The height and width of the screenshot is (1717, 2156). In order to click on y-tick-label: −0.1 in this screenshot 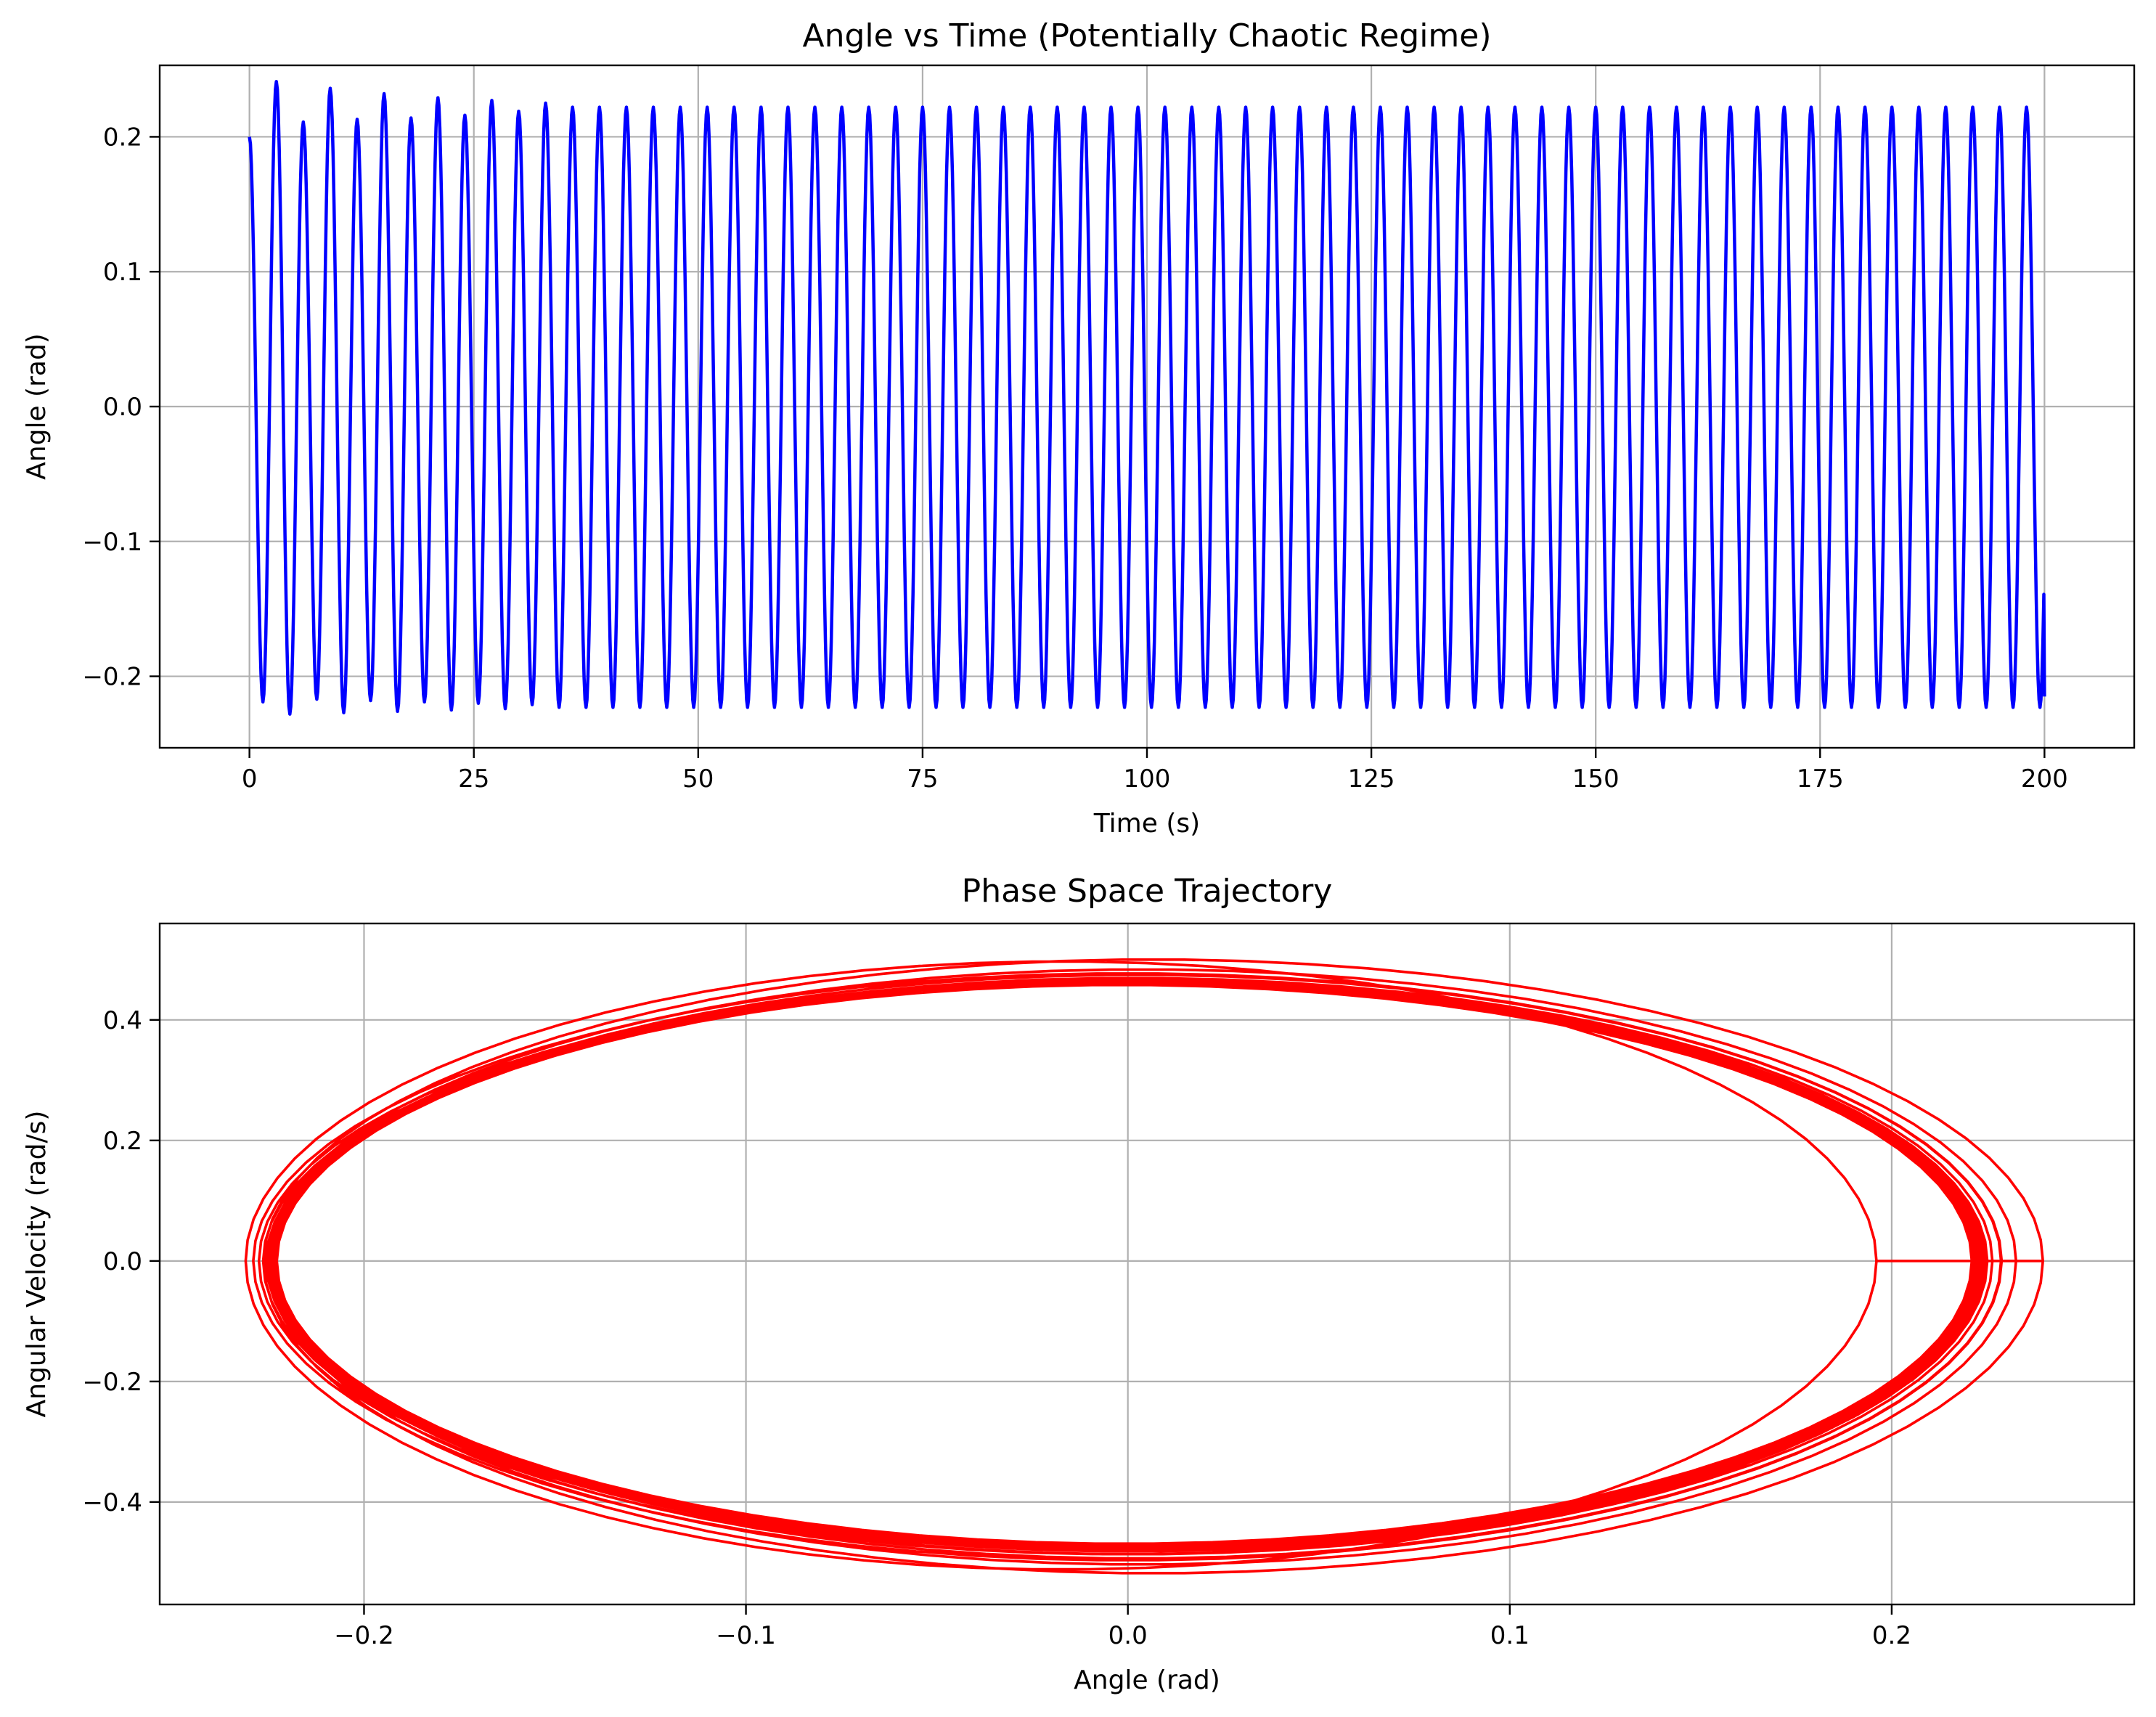, I will do `click(112, 542)`.